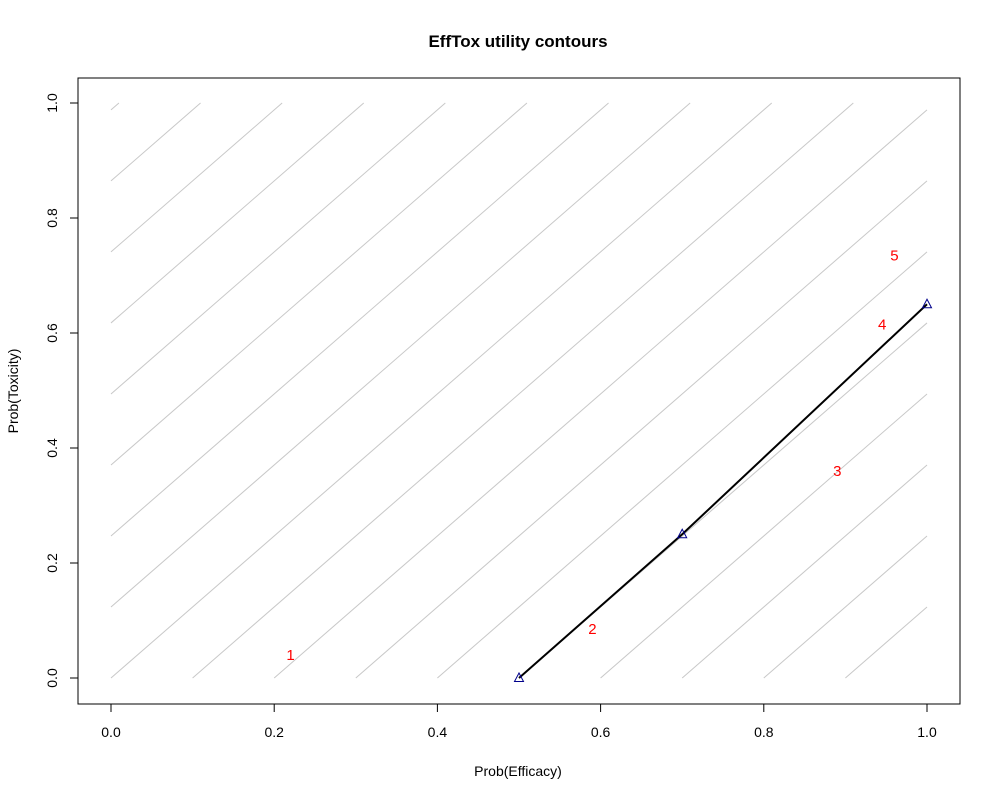 Image resolution: width=1000 pixels, height=800 pixels. I want to click on x-tick-label: 1.0, so click(927, 732).